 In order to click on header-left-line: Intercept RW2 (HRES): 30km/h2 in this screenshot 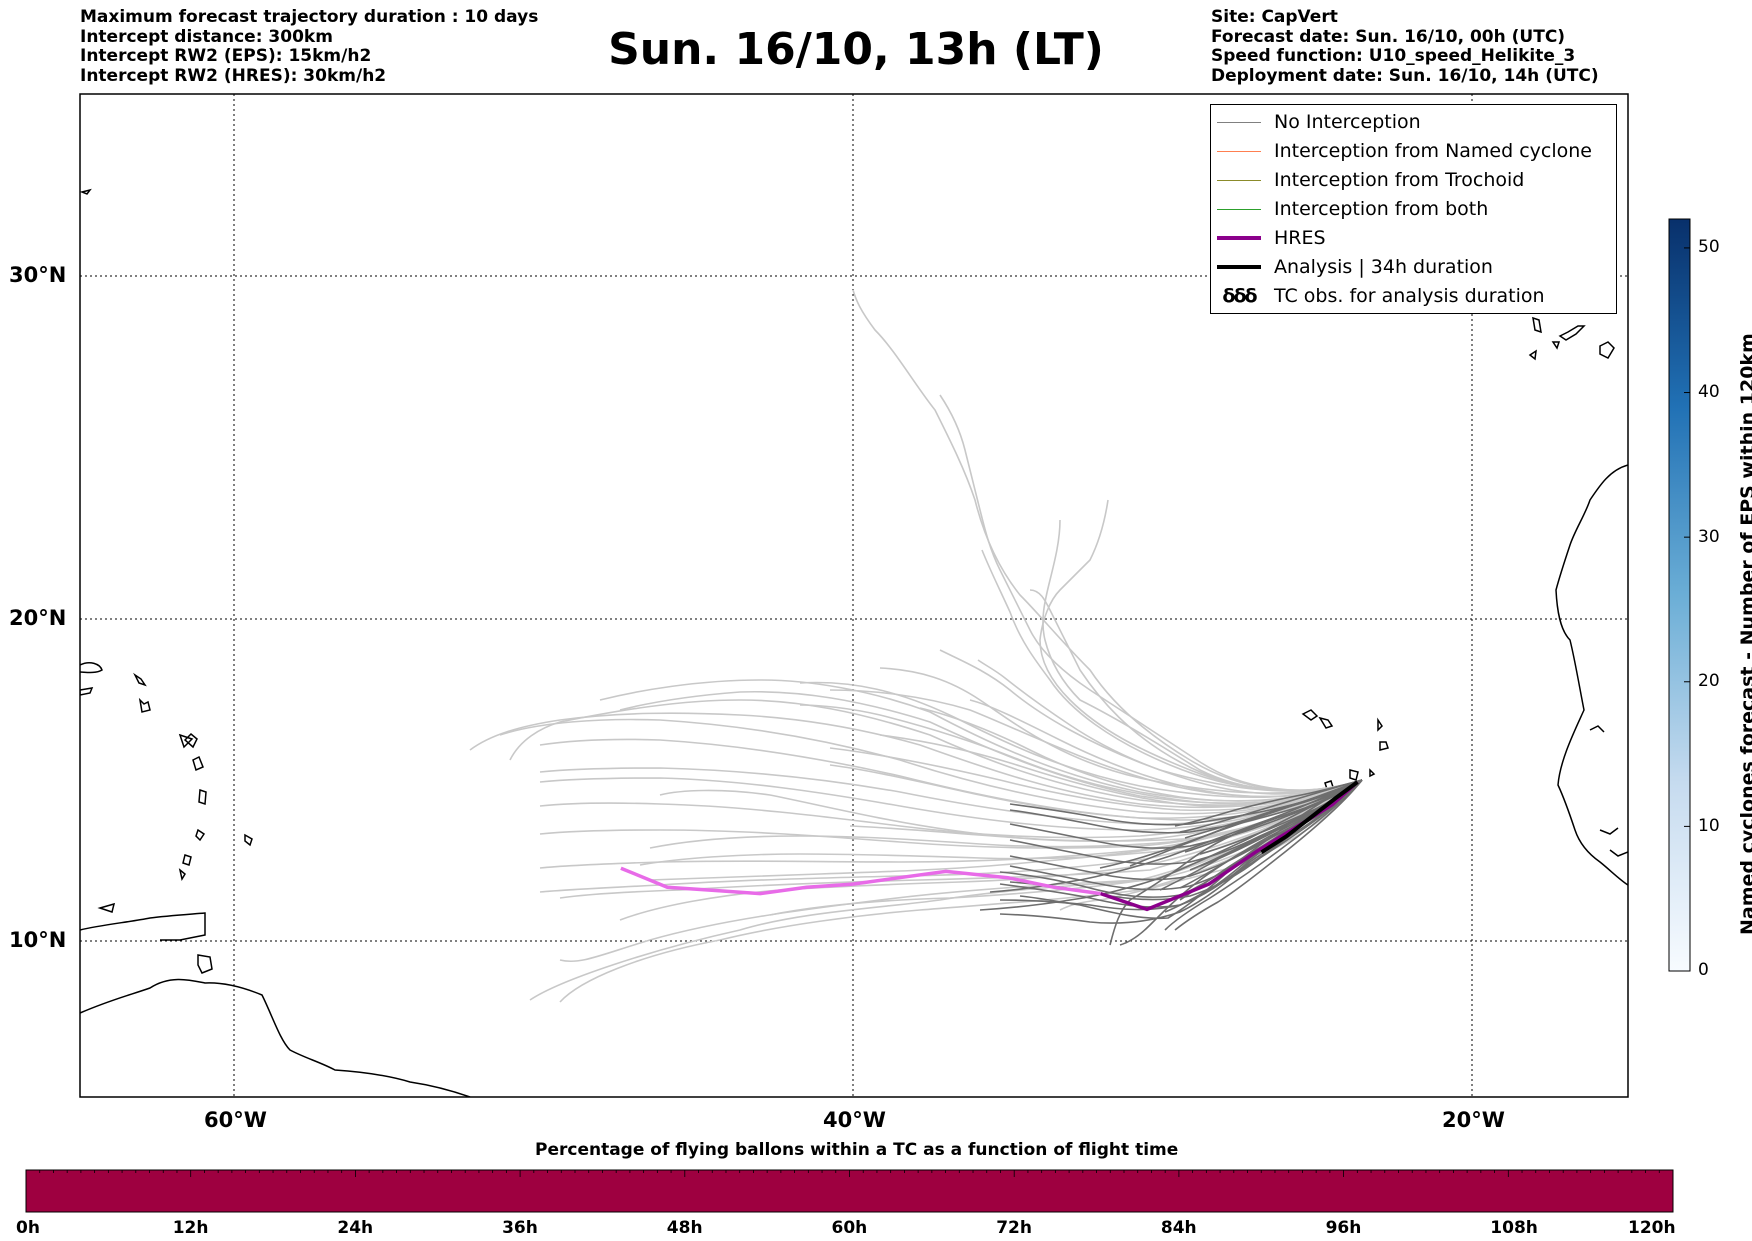, I will do `click(233, 75)`.